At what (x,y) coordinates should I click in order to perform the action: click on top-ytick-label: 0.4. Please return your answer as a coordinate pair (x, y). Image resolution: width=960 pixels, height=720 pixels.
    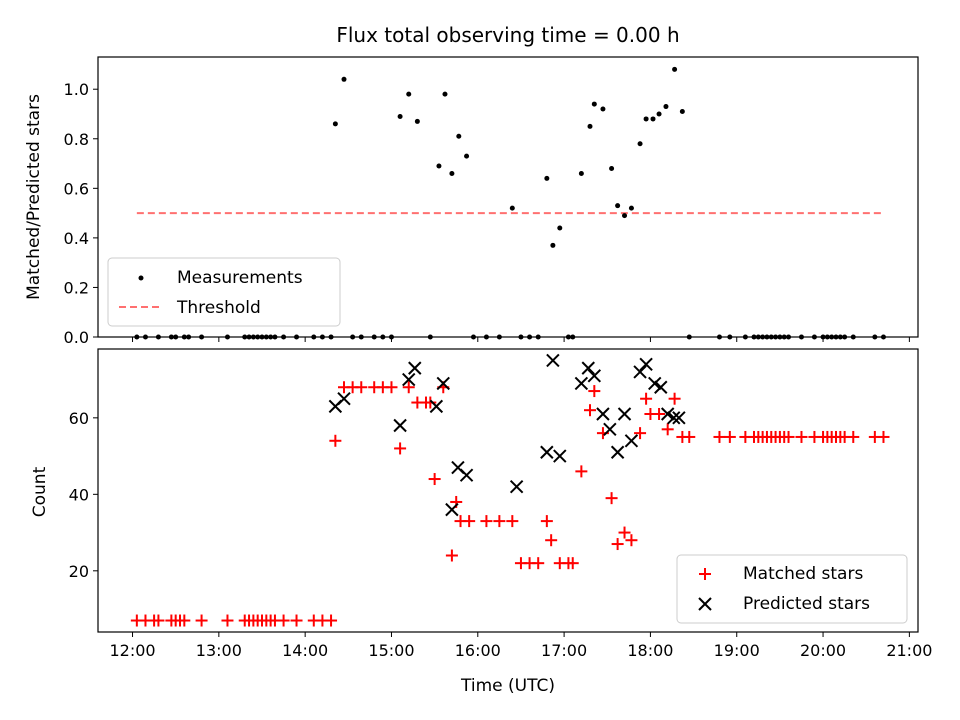
    Looking at the image, I should click on (76, 238).